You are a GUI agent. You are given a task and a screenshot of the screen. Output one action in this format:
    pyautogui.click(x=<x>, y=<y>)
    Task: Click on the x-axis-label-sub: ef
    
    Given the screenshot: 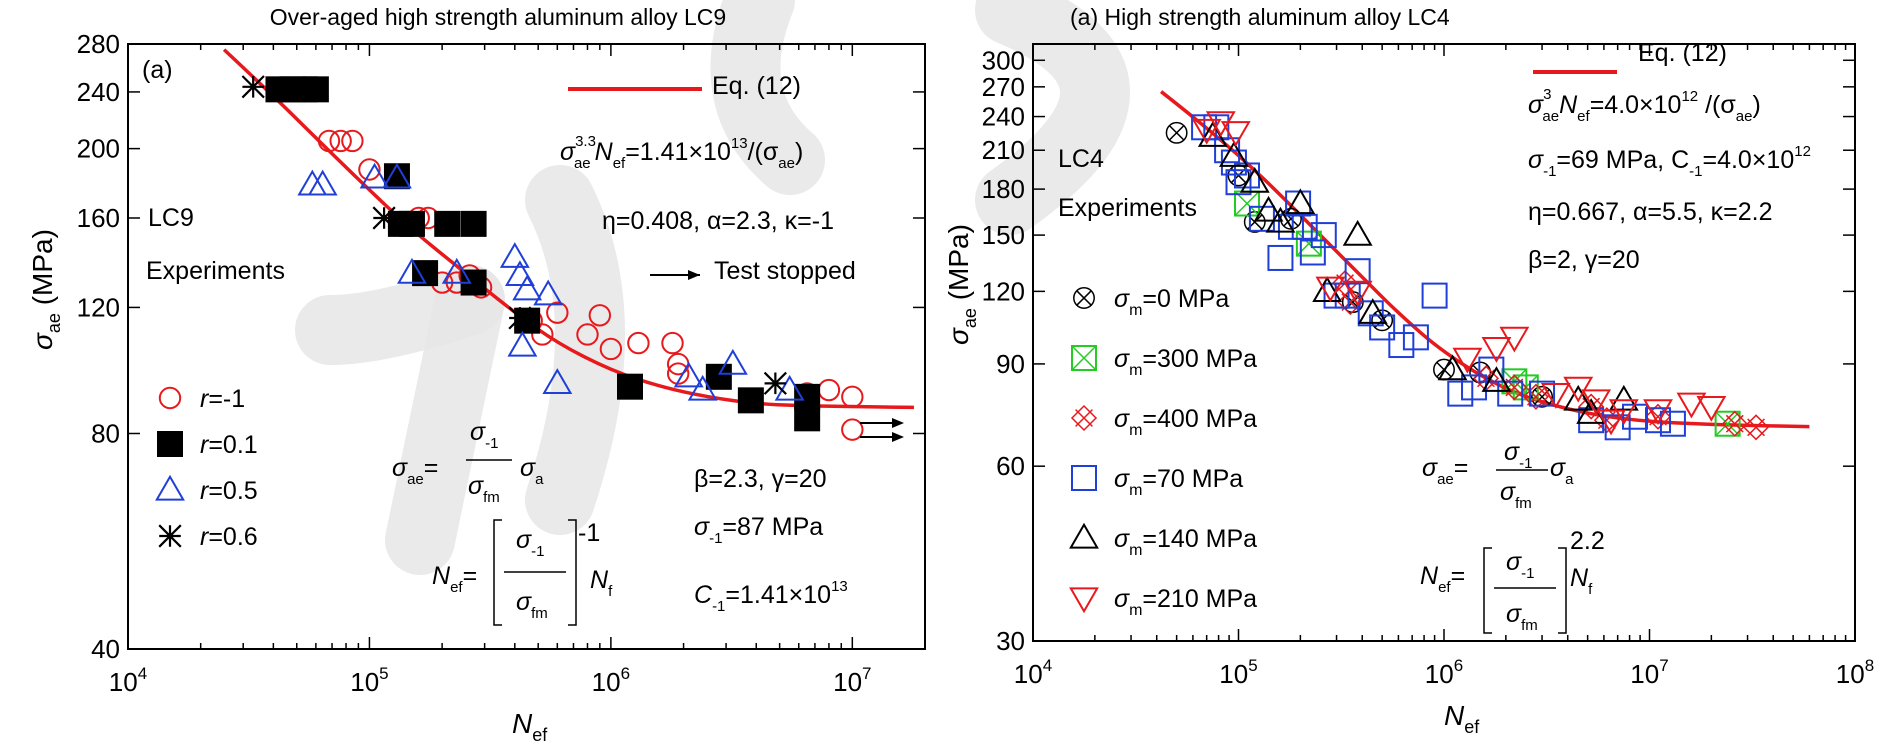 What is the action you would take?
    pyautogui.click(x=540, y=735)
    